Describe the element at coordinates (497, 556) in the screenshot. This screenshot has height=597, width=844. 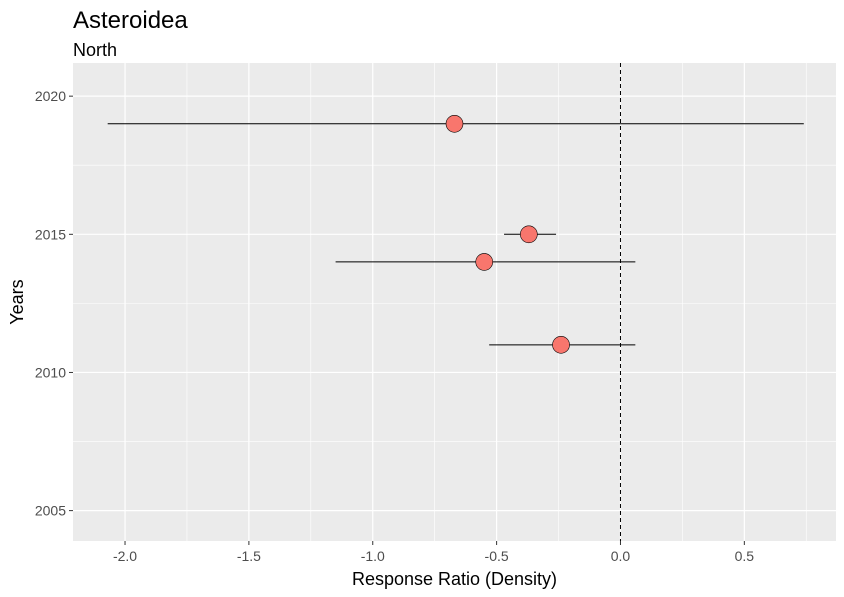
I see `x-tick-label: -0.5` at that location.